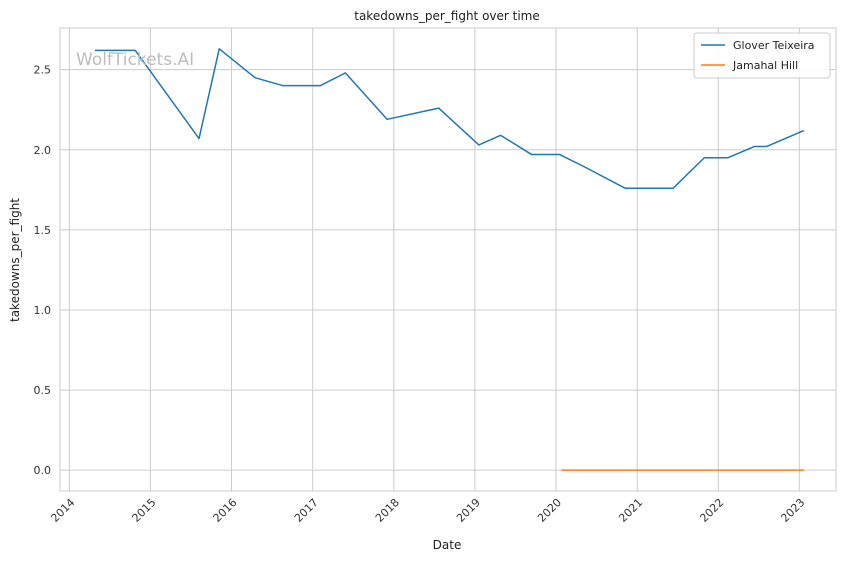  I want to click on legend-box, so click(762, 55).